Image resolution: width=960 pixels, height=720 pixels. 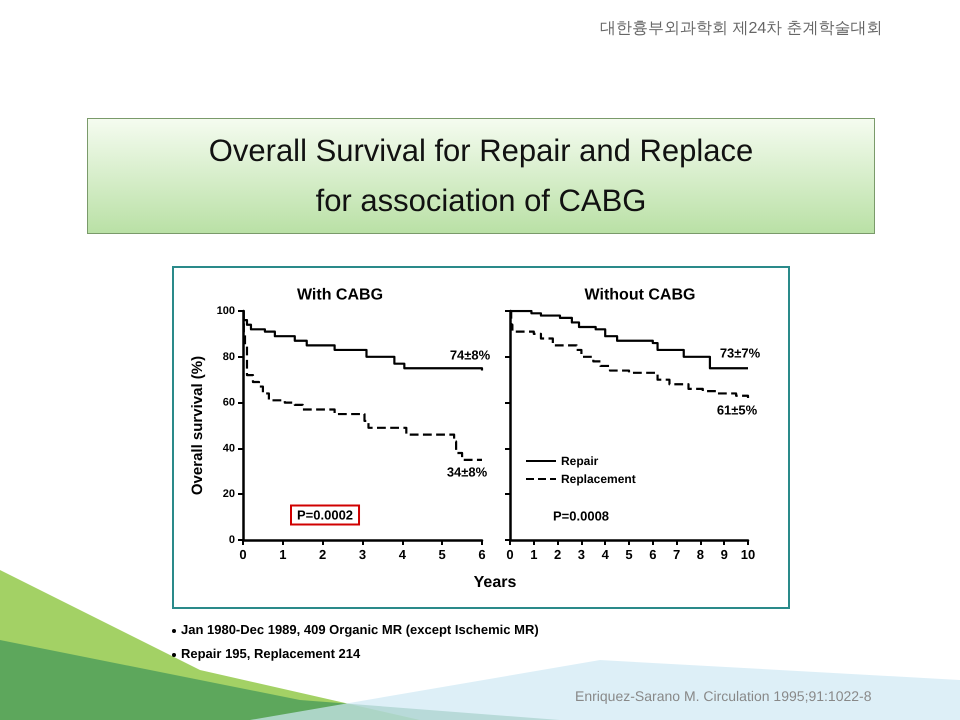 What do you see at coordinates (481, 176) in the screenshot?
I see `chart-title: Overall Survival for Repair and Replace for association of CABG` at bounding box center [481, 176].